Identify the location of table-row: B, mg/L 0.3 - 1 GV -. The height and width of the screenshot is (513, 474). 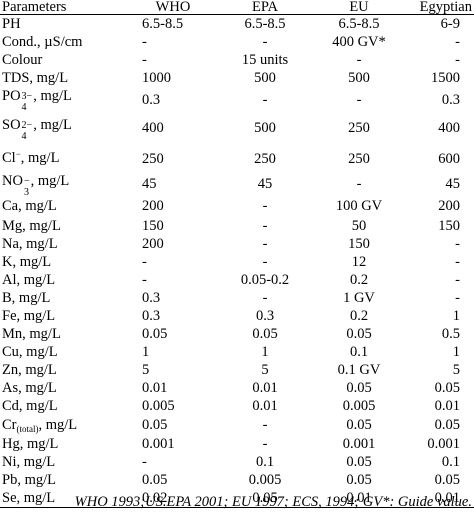
(237, 299).